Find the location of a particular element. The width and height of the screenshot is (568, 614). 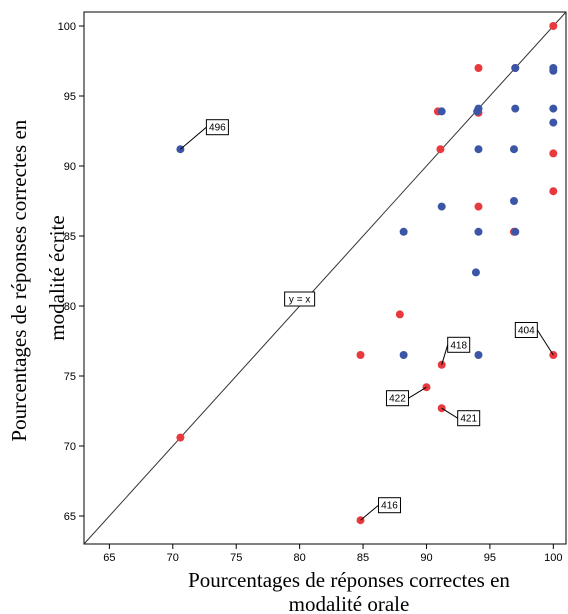

annotation-4-text: 421 is located at coordinates (468, 419).